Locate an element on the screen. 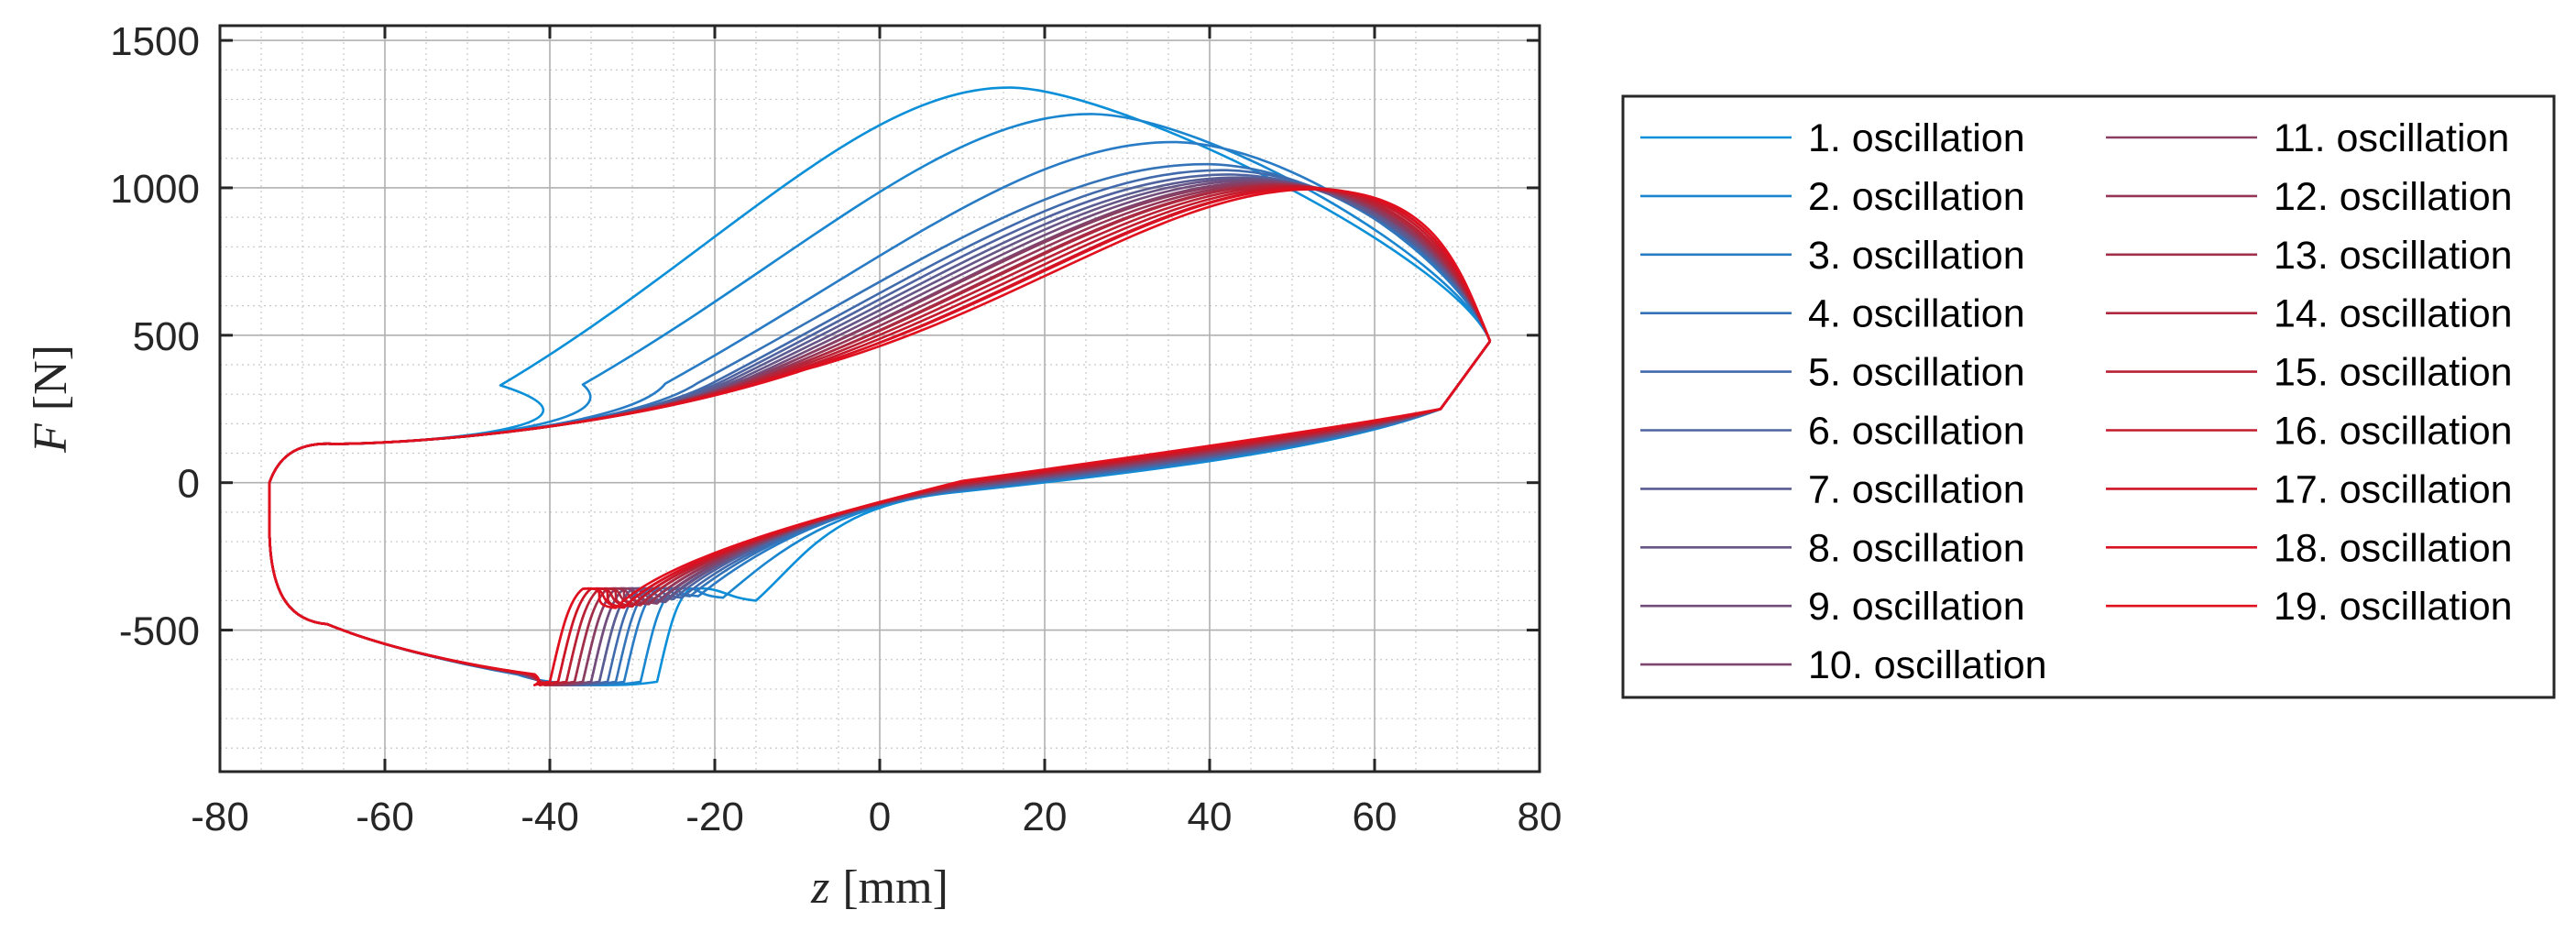 The image size is (2576, 932). x-tick-label: -60 is located at coordinates (385, 817).